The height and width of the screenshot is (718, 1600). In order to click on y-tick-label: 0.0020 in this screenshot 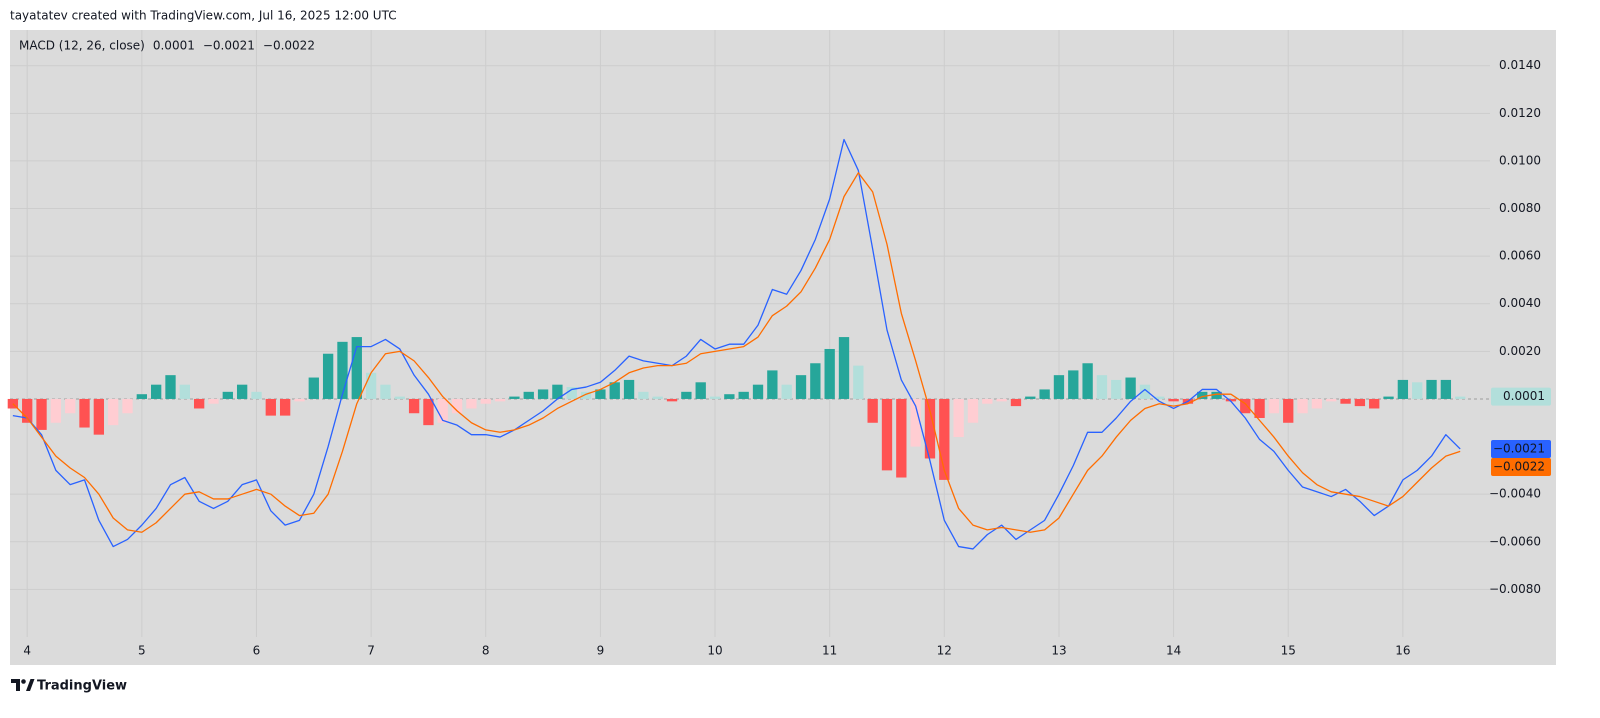, I will do `click(1520, 351)`.